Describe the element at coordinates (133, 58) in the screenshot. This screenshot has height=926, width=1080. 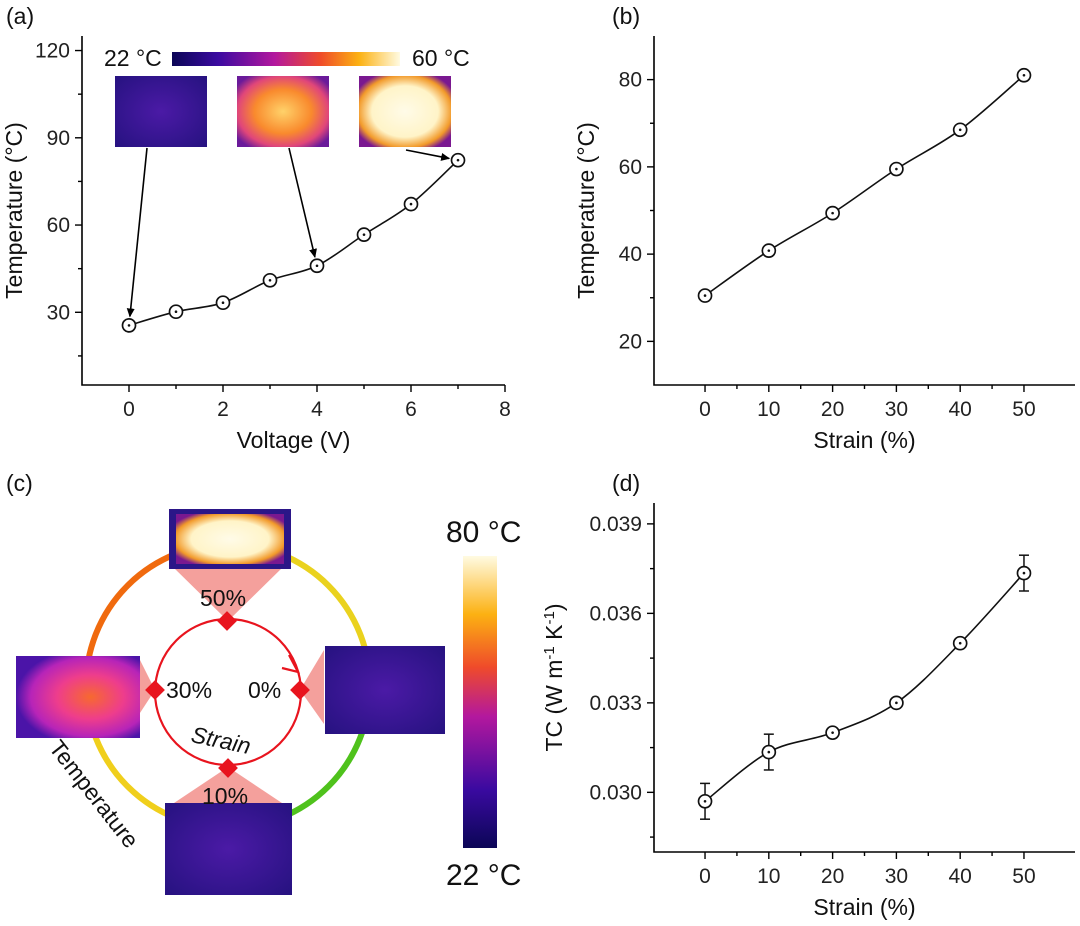
I see `colorbar-min-label: 22 °C` at that location.